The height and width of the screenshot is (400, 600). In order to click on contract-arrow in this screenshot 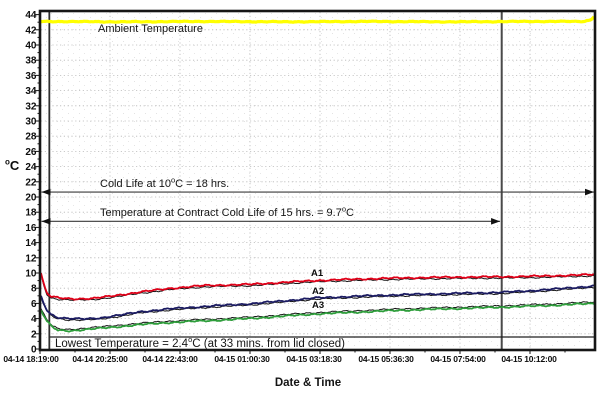, I will do `click(271, 221)`.